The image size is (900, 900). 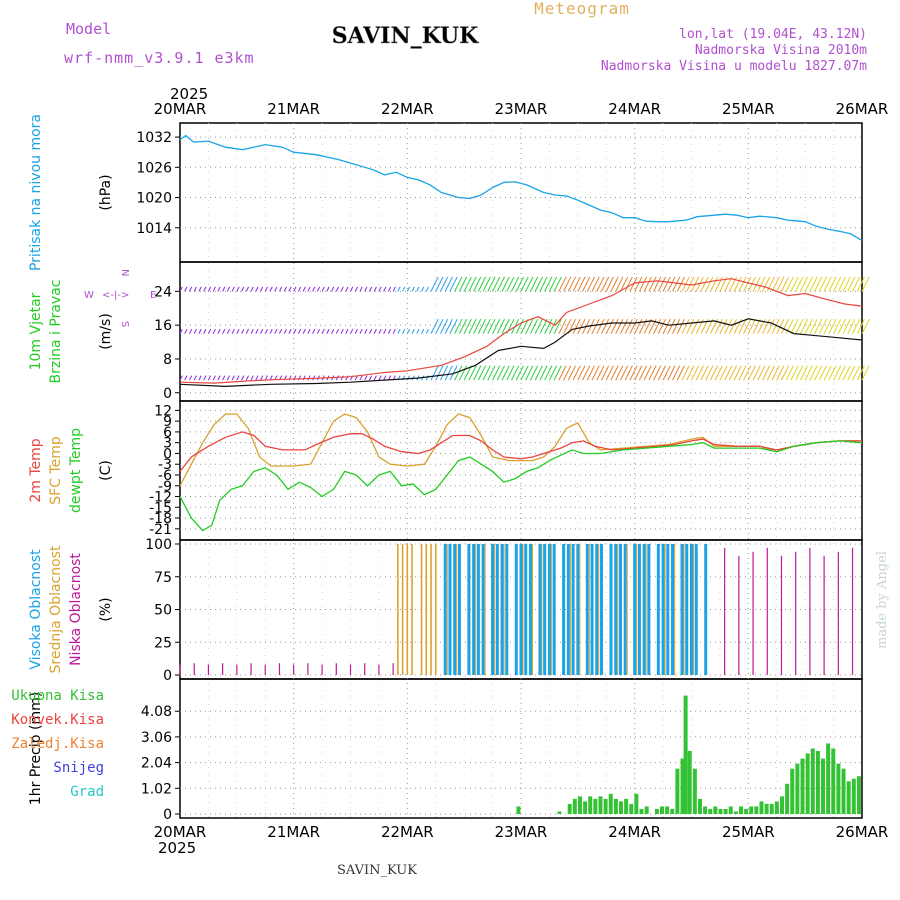 I want to click on precip-legend-item: Grad, so click(x=87, y=792).